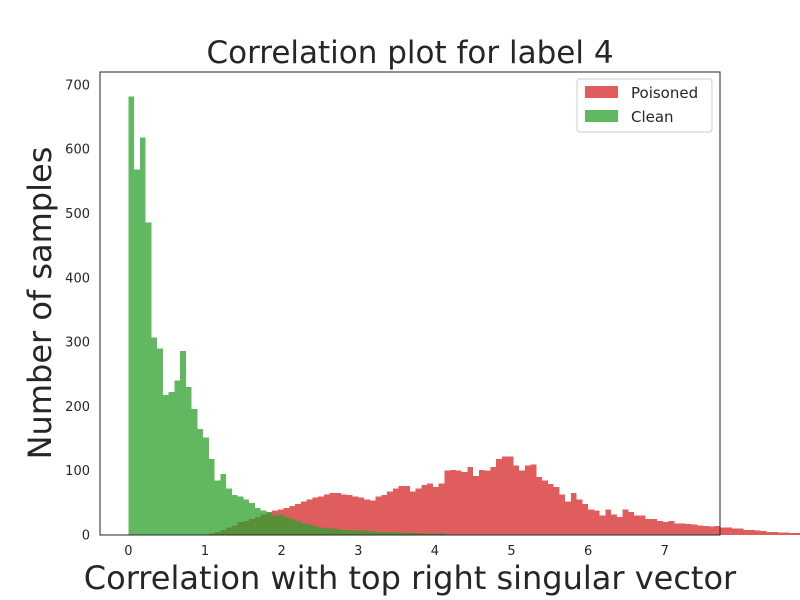 The width and height of the screenshot is (800, 600). Describe the element at coordinates (77, 407) in the screenshot. I see `y-tick-label: 200` at that location.